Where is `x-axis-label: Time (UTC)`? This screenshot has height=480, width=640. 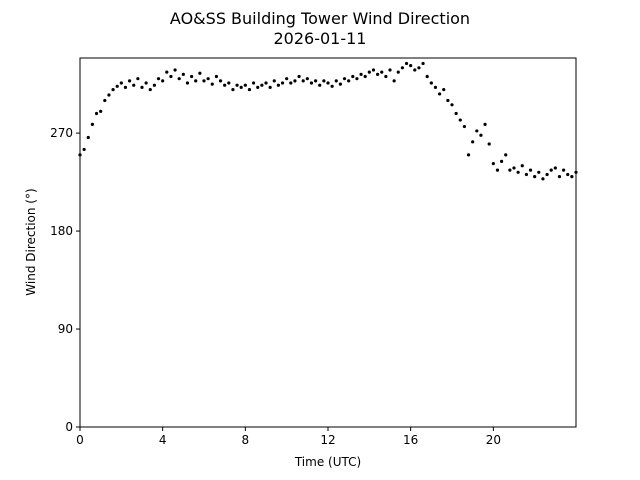 x-axis-label: Time (UTC) is located at coordinates (327, 462).